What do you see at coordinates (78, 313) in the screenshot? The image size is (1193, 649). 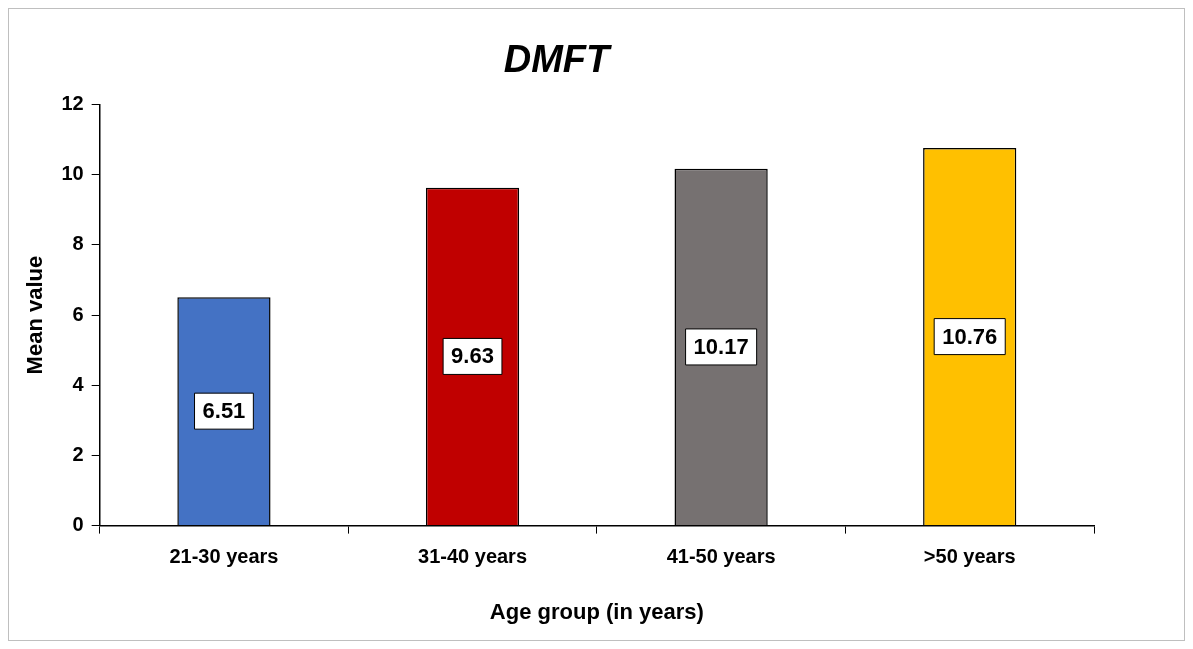 I see `y-tick-label: 6` at bounding box center [78, 313].